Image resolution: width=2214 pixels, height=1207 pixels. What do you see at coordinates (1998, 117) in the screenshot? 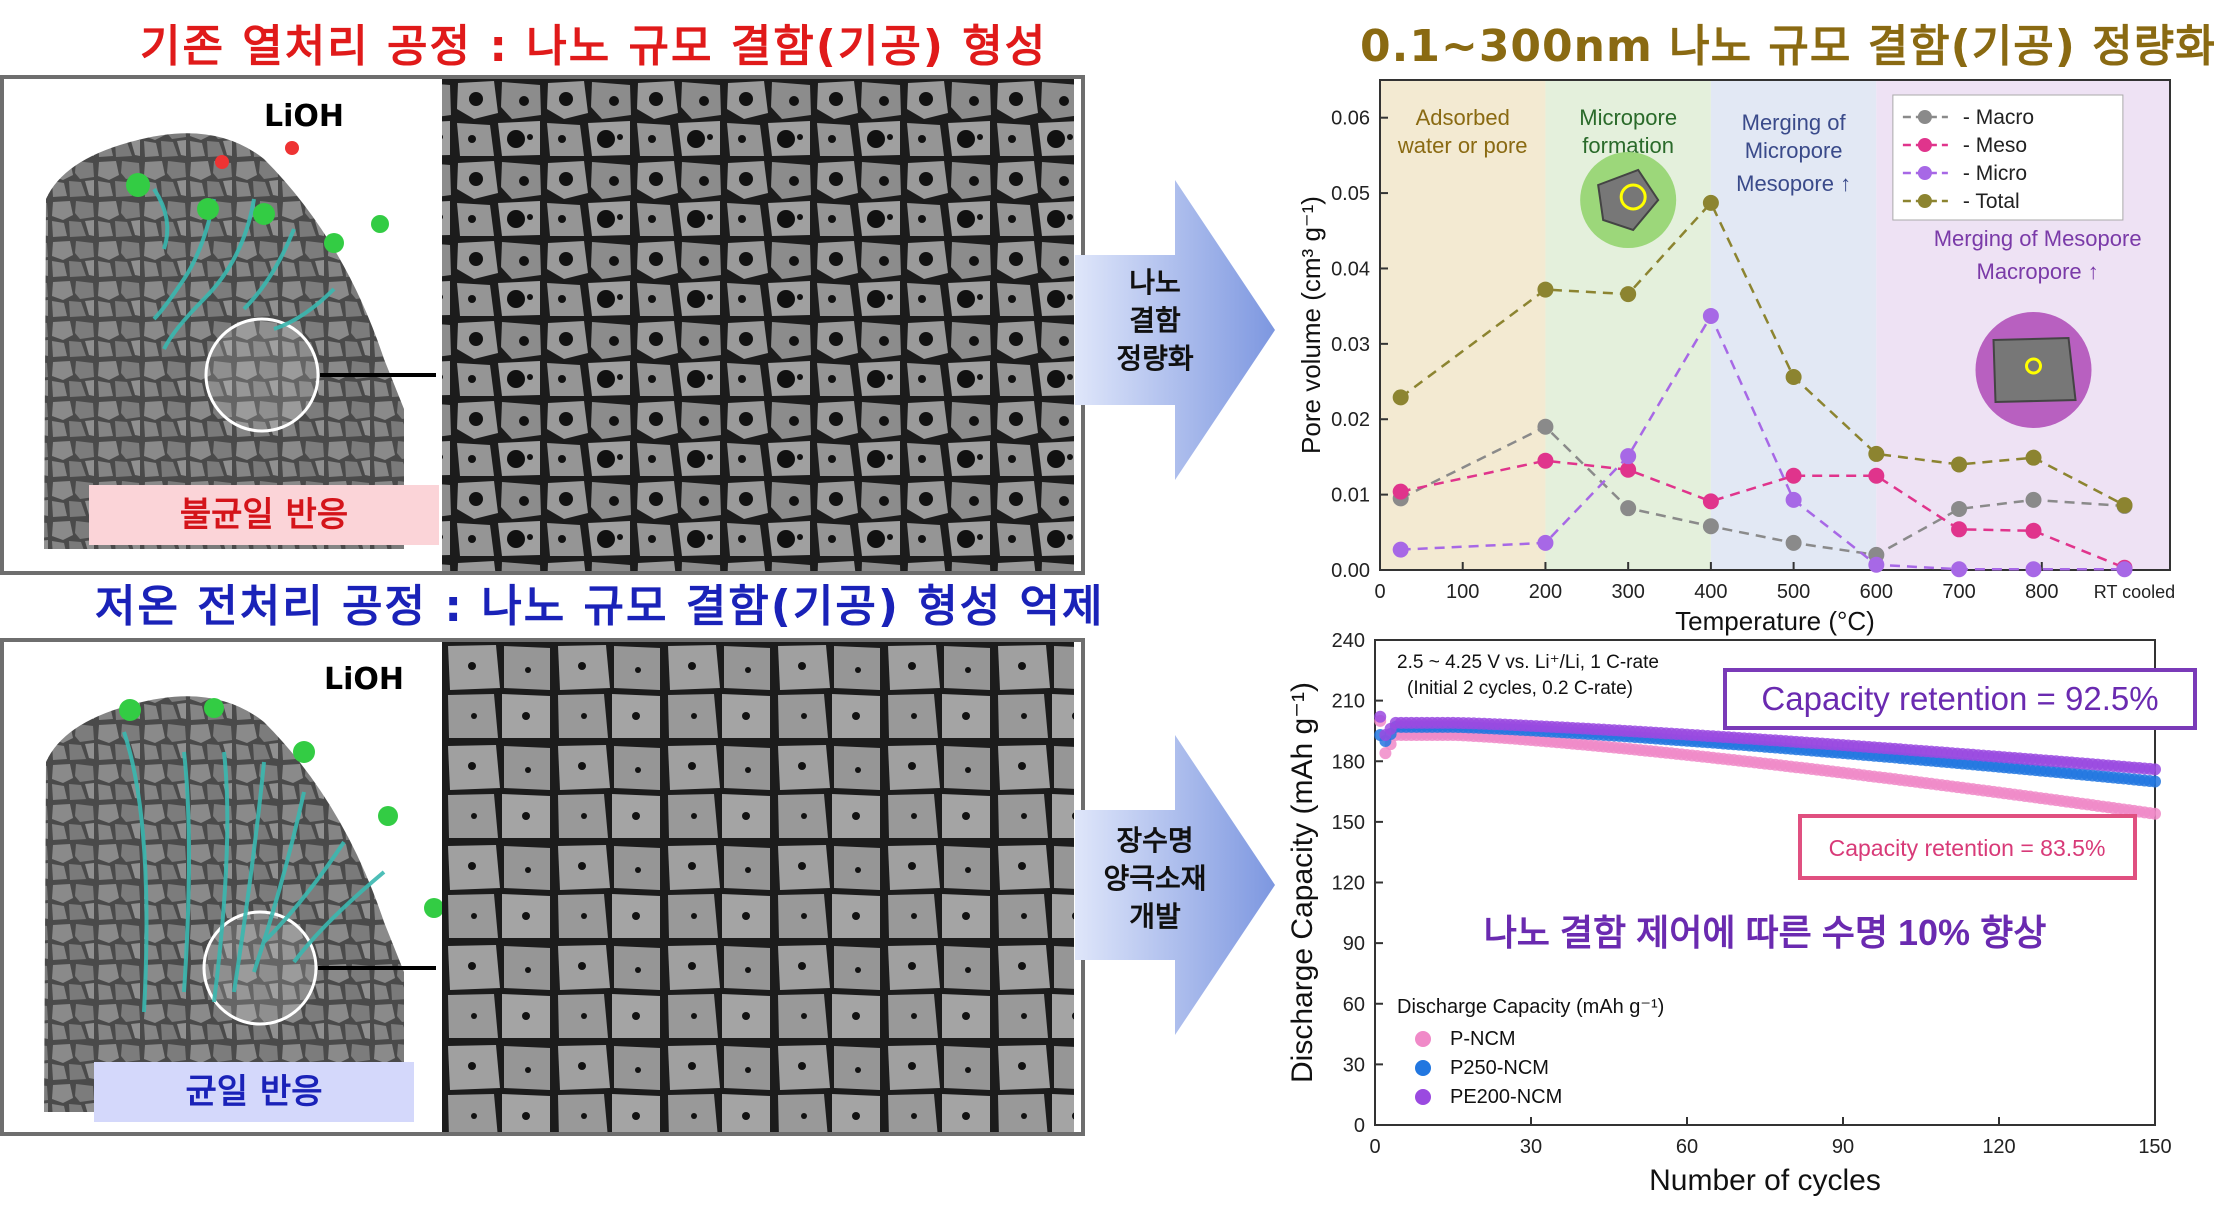
I see `legend-label: - Macro` at bounding box center [1998, 117].